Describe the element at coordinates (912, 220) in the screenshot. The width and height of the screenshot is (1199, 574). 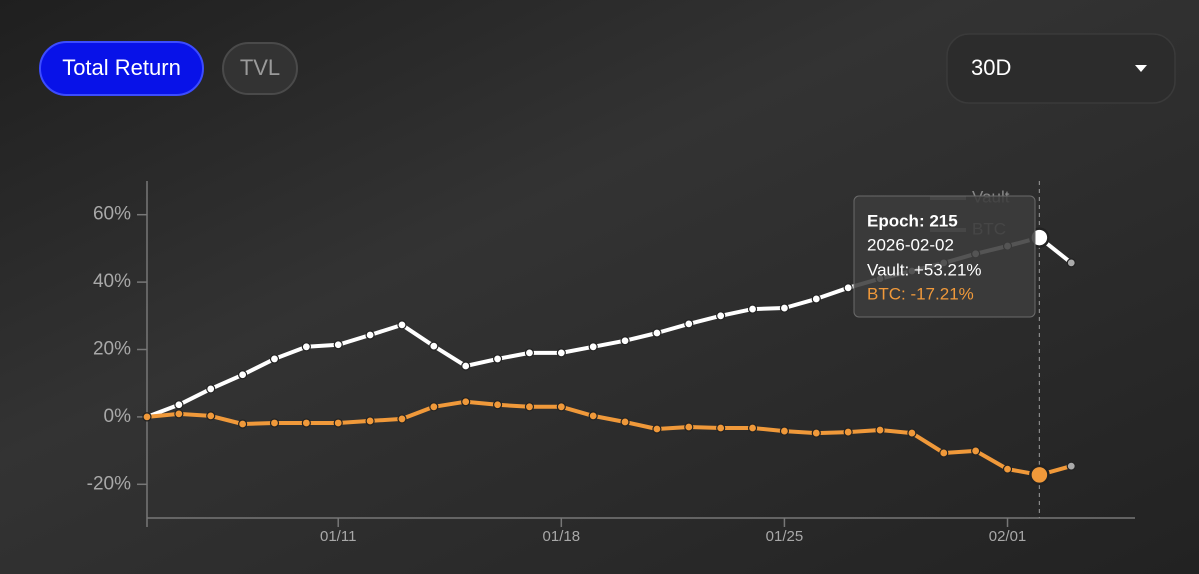
I see `tooltip-title: Epoch: 215` at that location.